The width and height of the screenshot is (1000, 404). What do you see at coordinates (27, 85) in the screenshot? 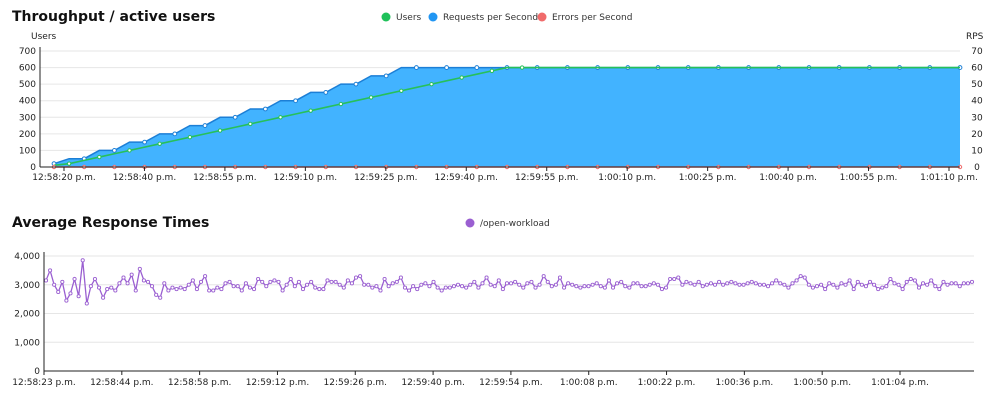
I see `y-left-tick-label: 500` at bounding box center [27, 85].